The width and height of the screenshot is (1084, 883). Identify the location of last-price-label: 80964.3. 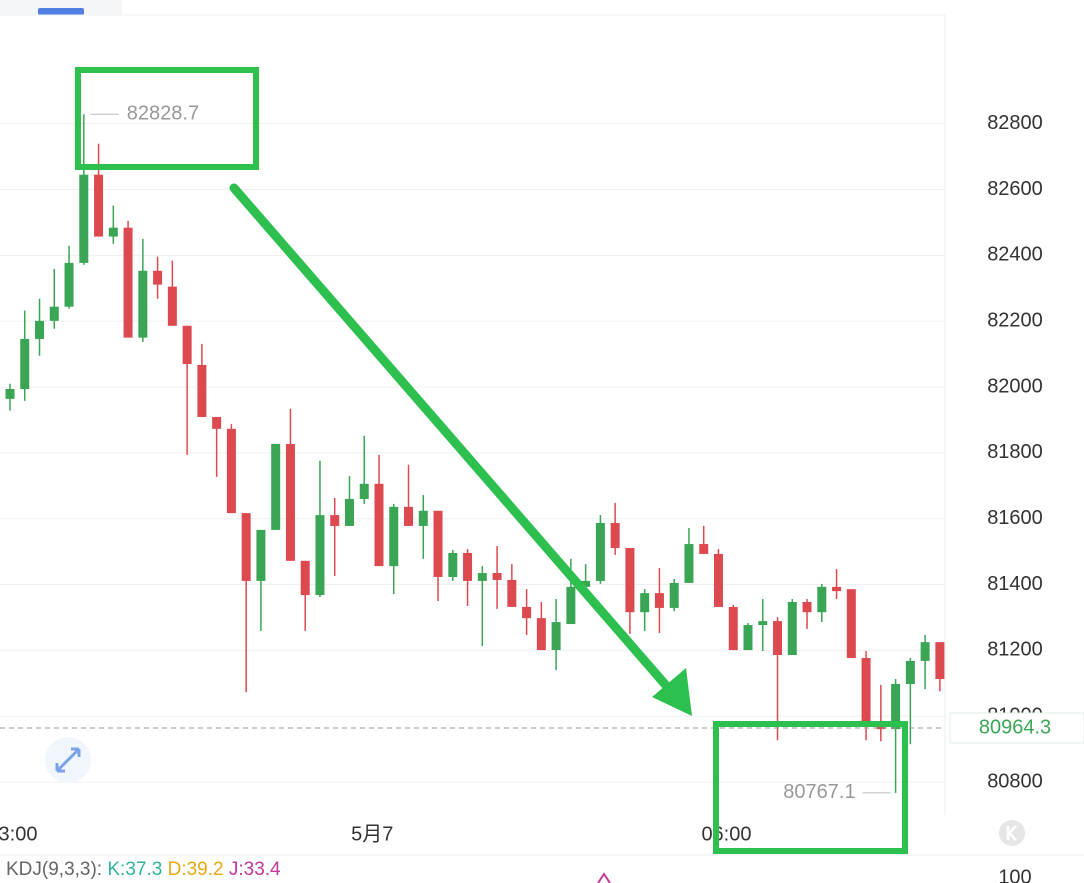
(1015, 727).